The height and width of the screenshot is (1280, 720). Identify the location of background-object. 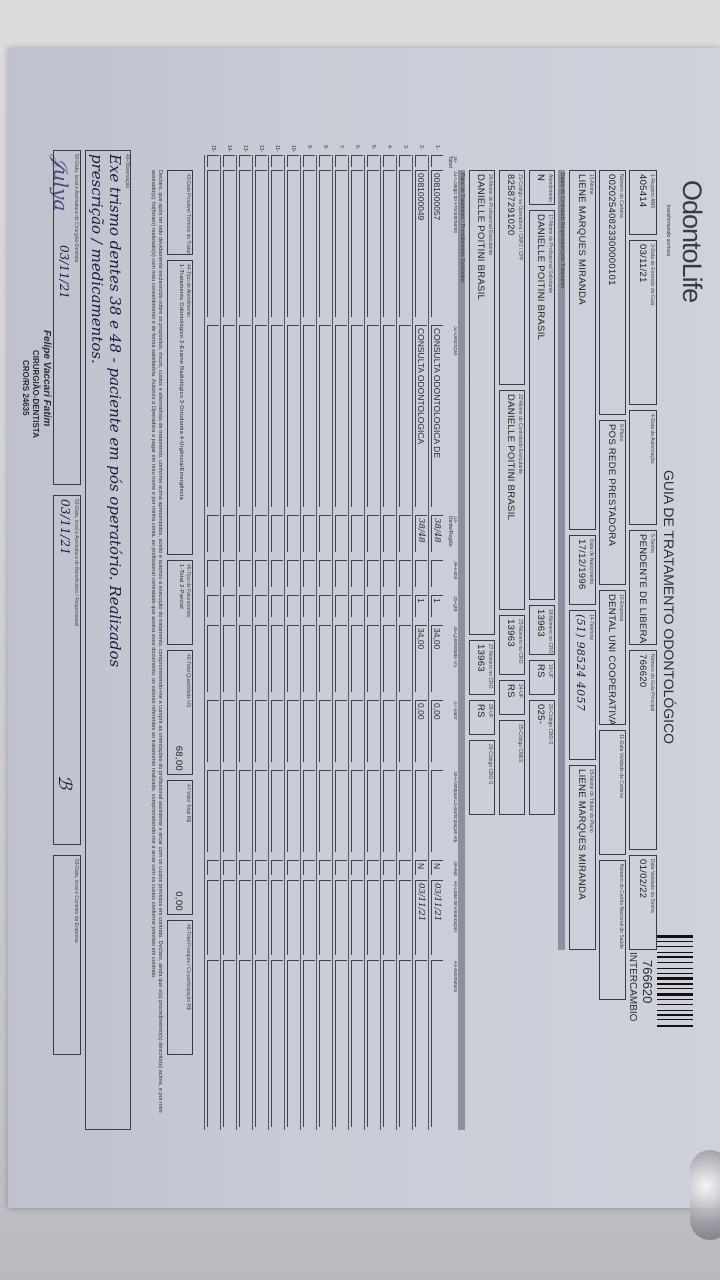
(705, 1195).